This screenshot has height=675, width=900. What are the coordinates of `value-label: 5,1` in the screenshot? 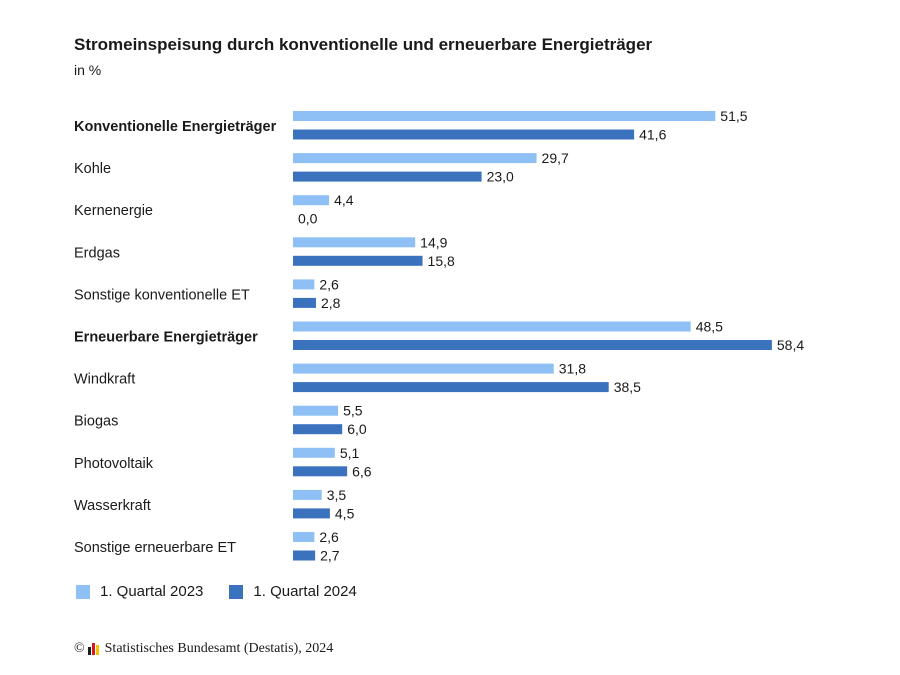 It's located at (350, 453).